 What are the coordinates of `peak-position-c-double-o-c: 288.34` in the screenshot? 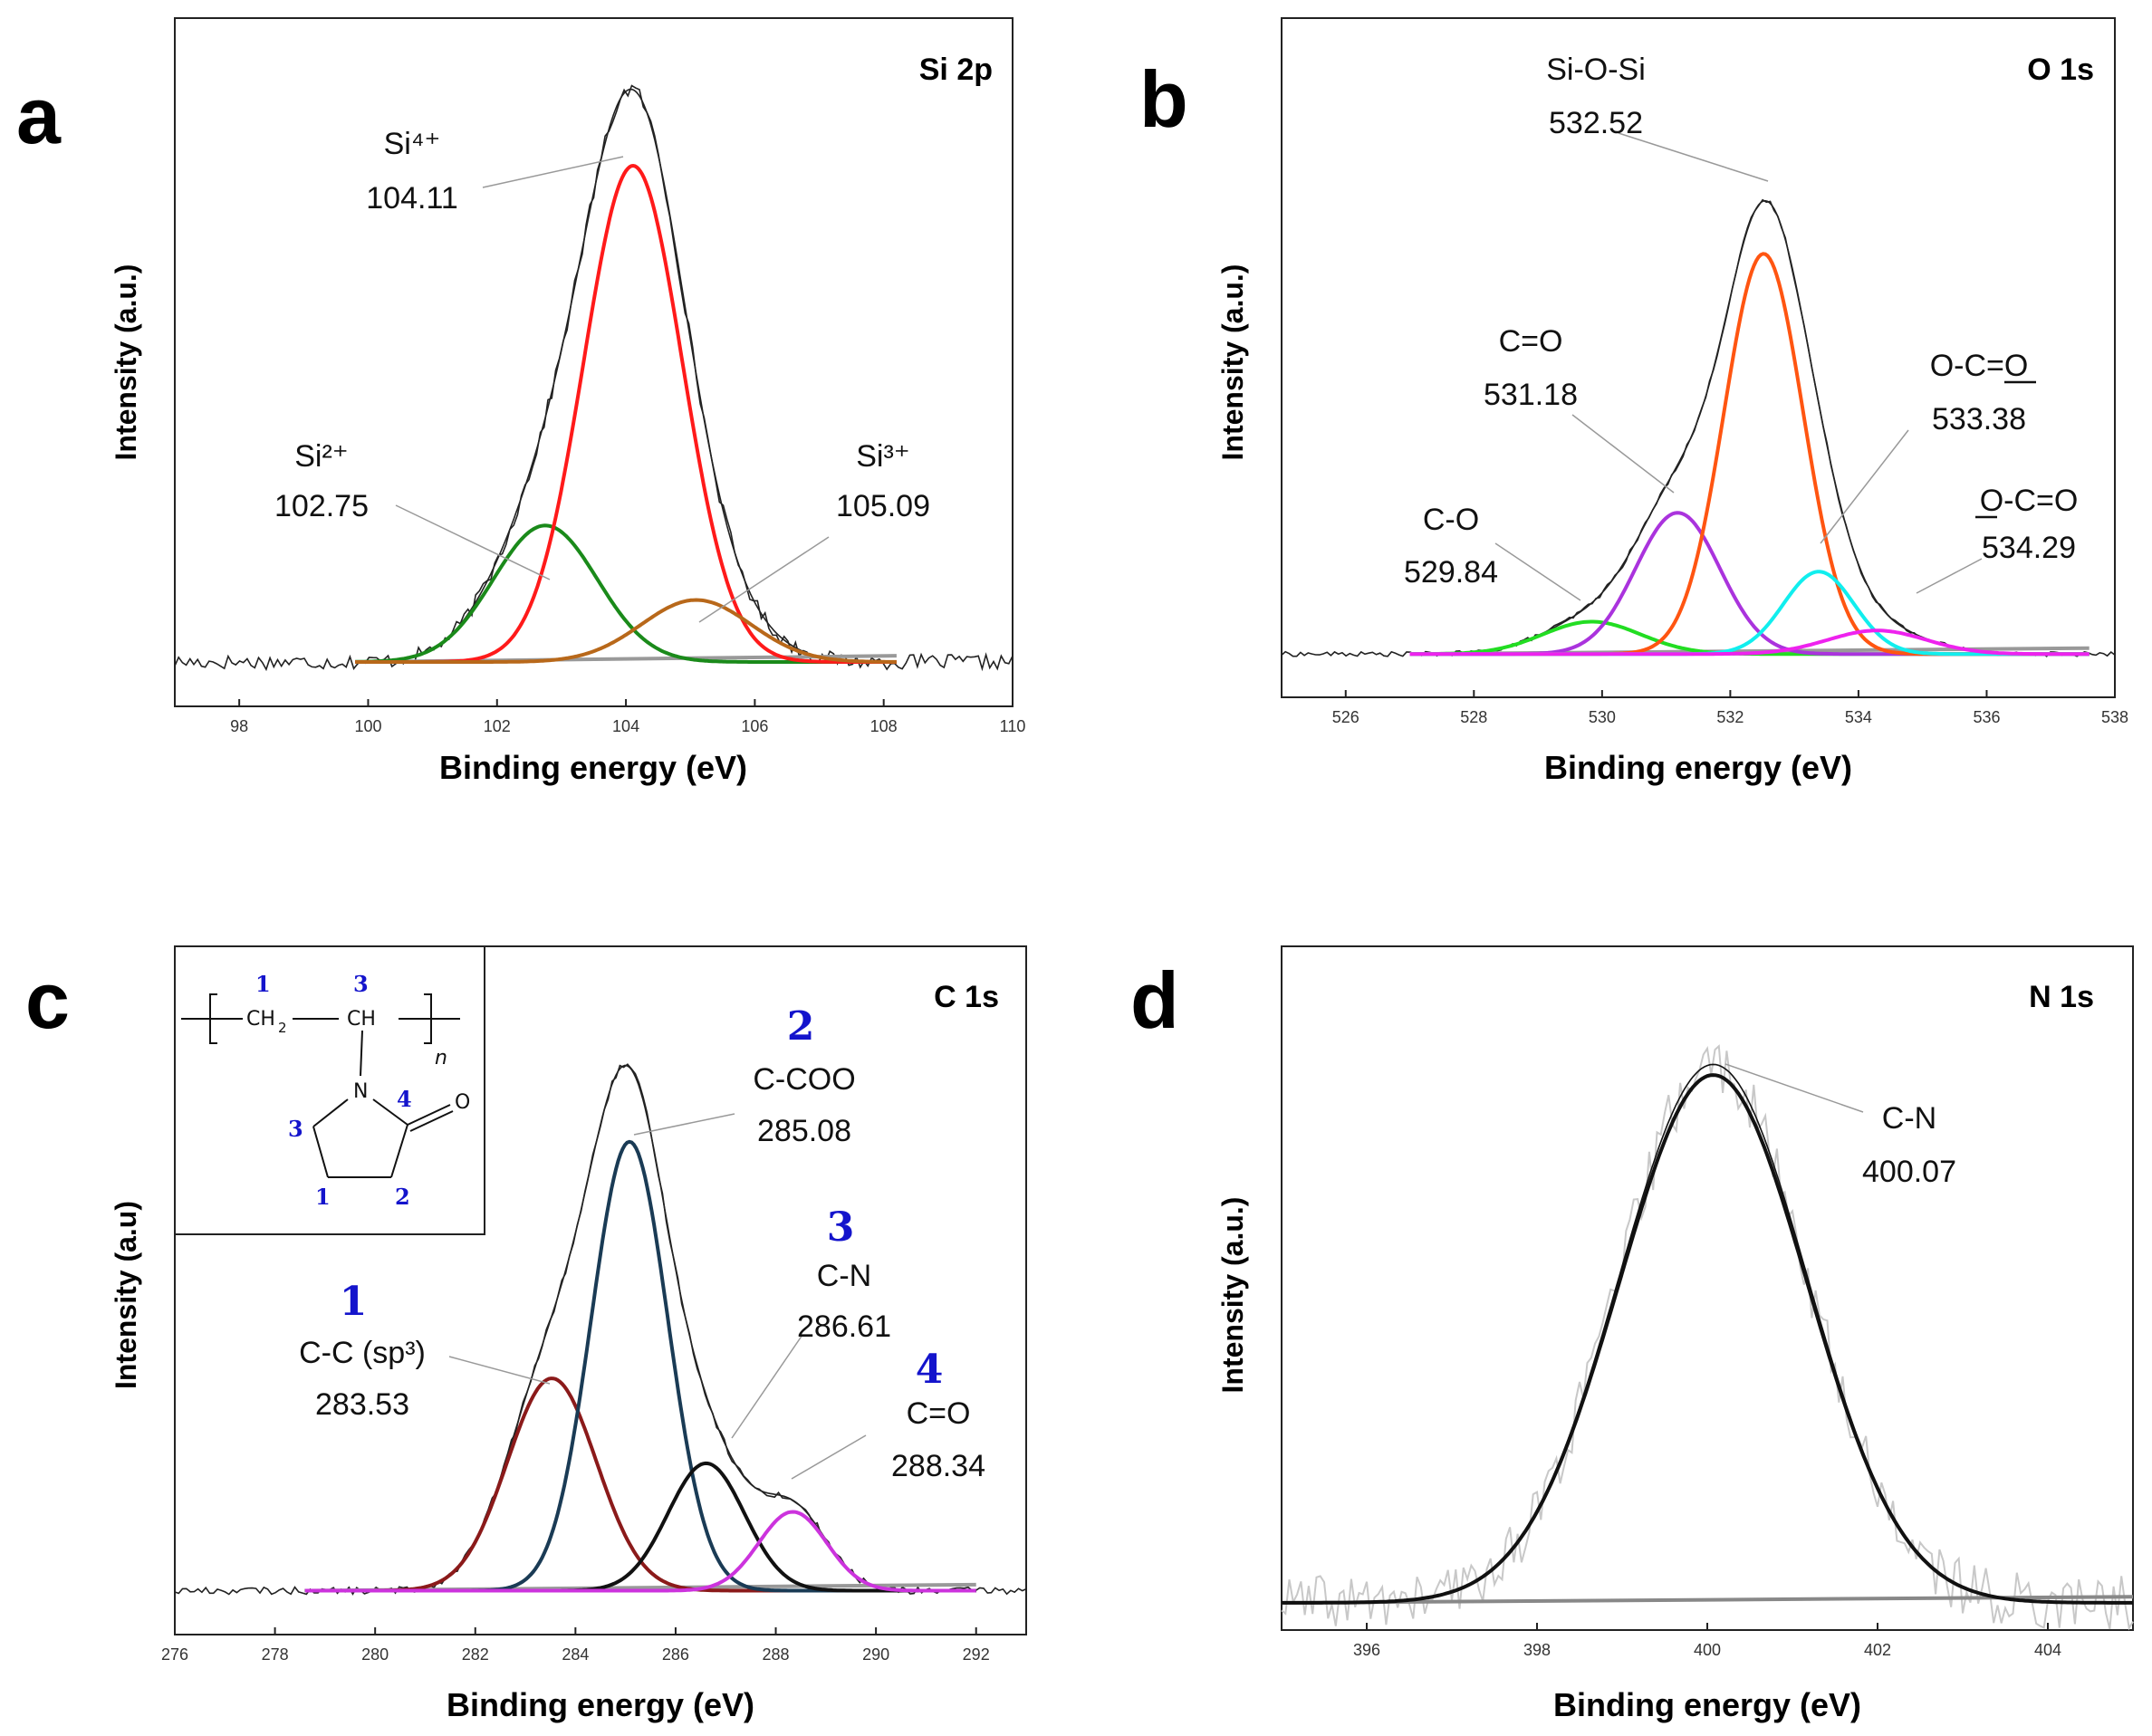 It's located at (938, 1466).